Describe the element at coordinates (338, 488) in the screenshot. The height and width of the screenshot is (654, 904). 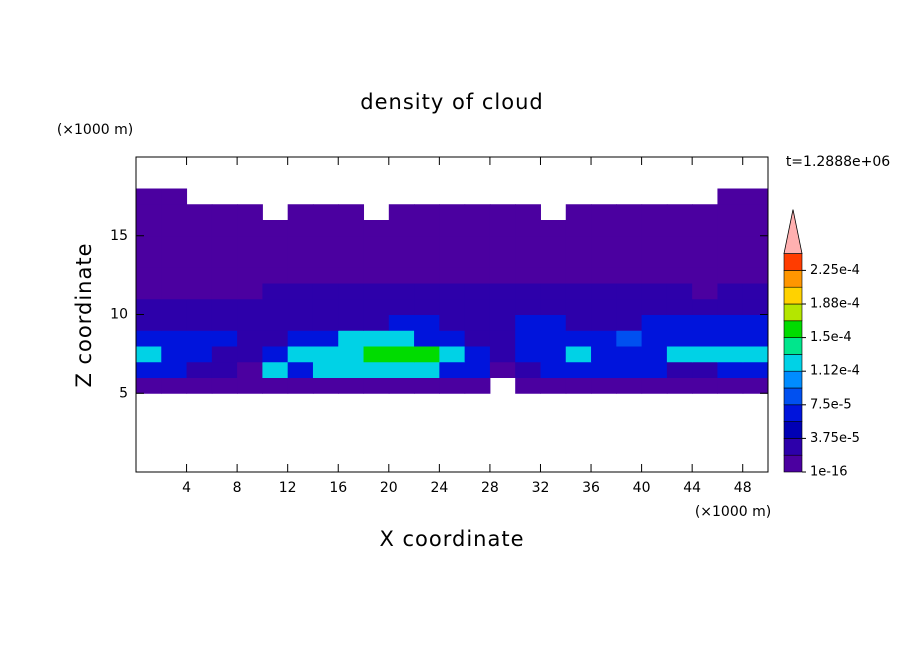
I see `x-tick-label: 16` at that location.